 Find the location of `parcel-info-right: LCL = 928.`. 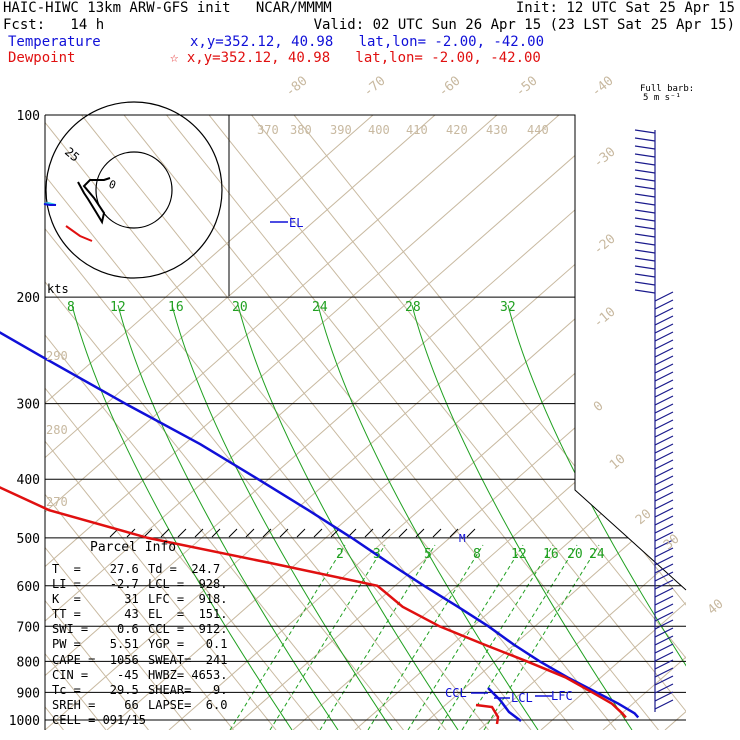

parcel-info-right: LCL = 928. is located at coordinates (188, 584).